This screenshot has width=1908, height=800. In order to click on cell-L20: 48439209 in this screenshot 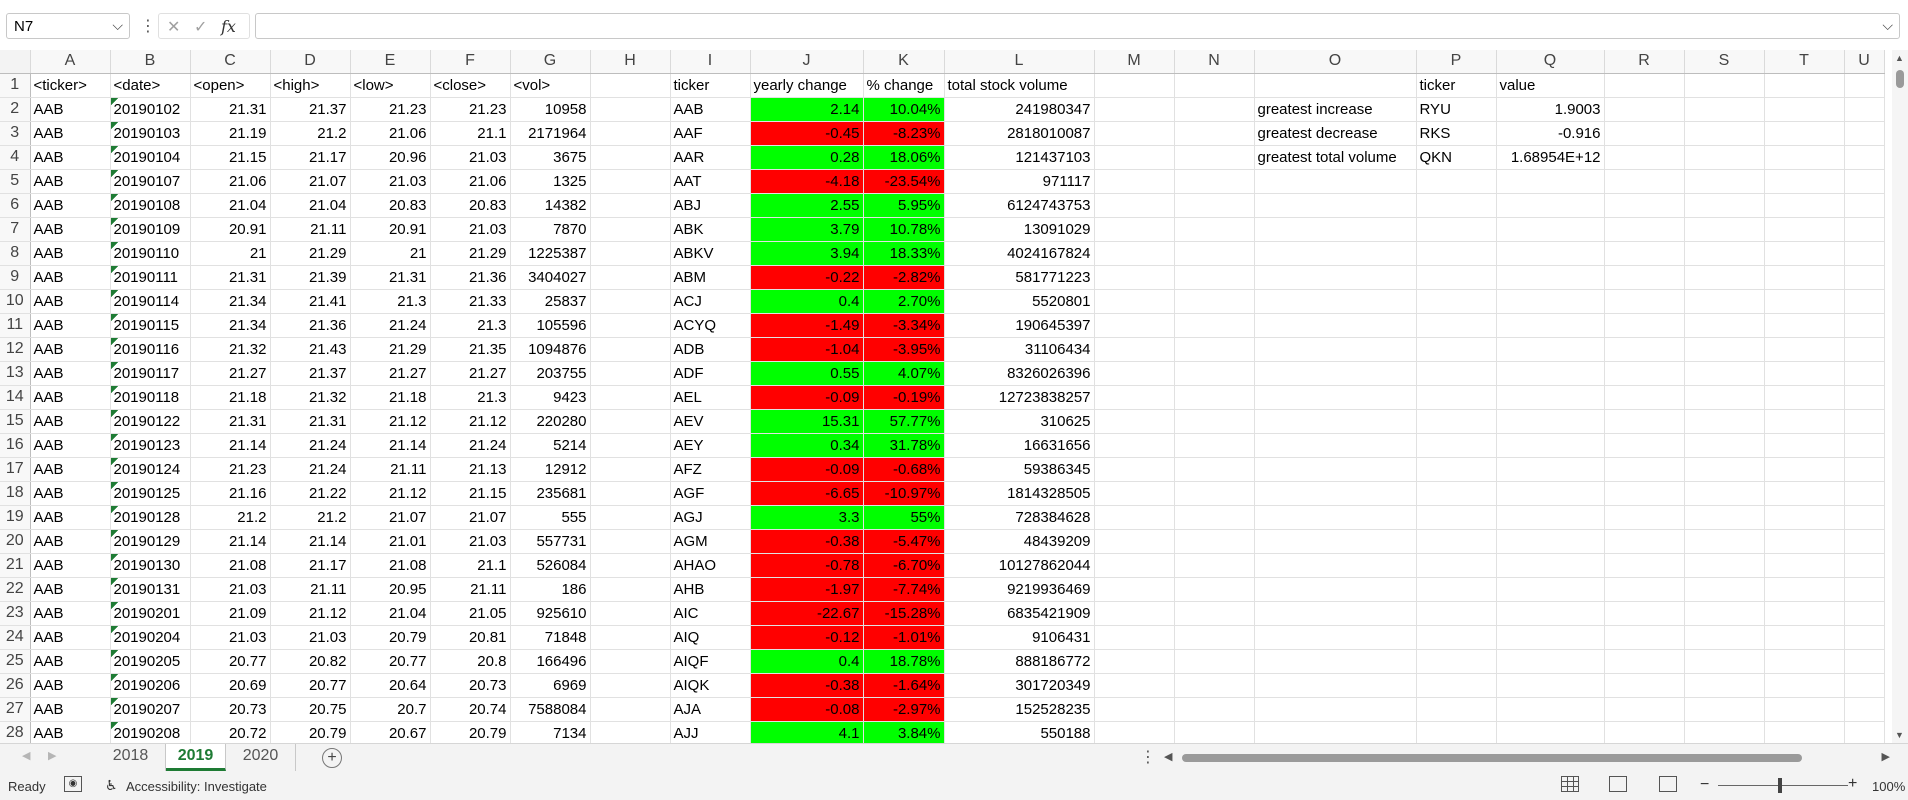, I will do `click(1019, 541)`.